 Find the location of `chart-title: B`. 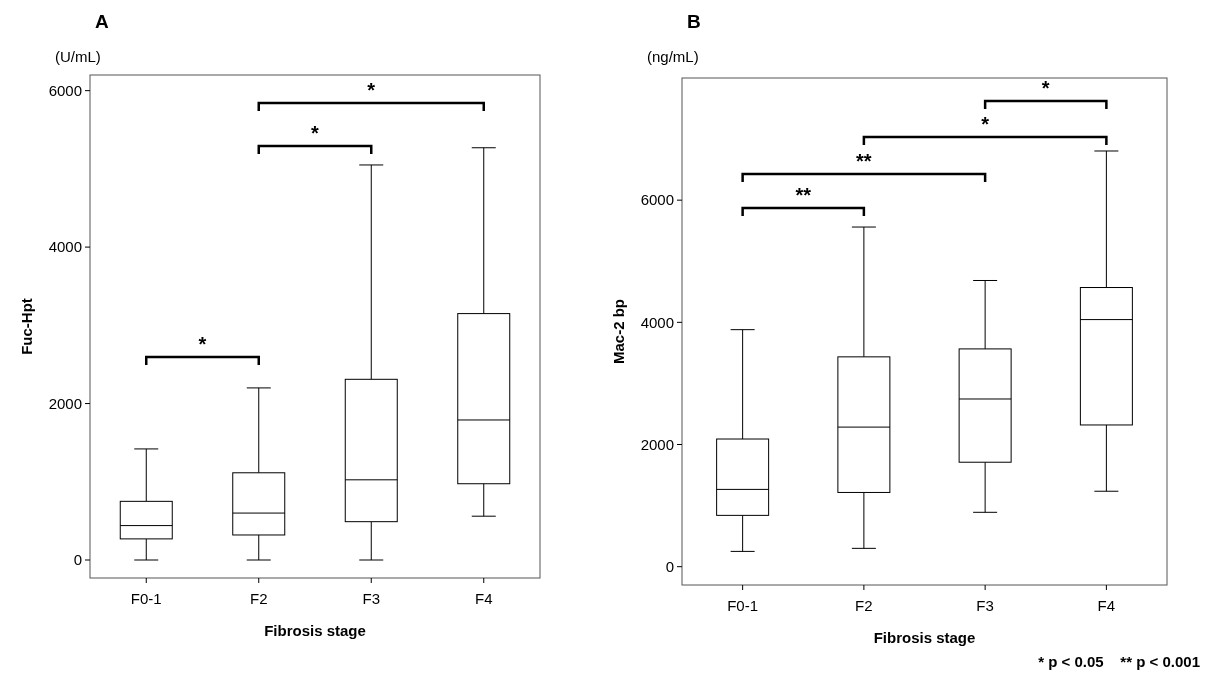

chart-title: B is located at coordinates (694, 21).